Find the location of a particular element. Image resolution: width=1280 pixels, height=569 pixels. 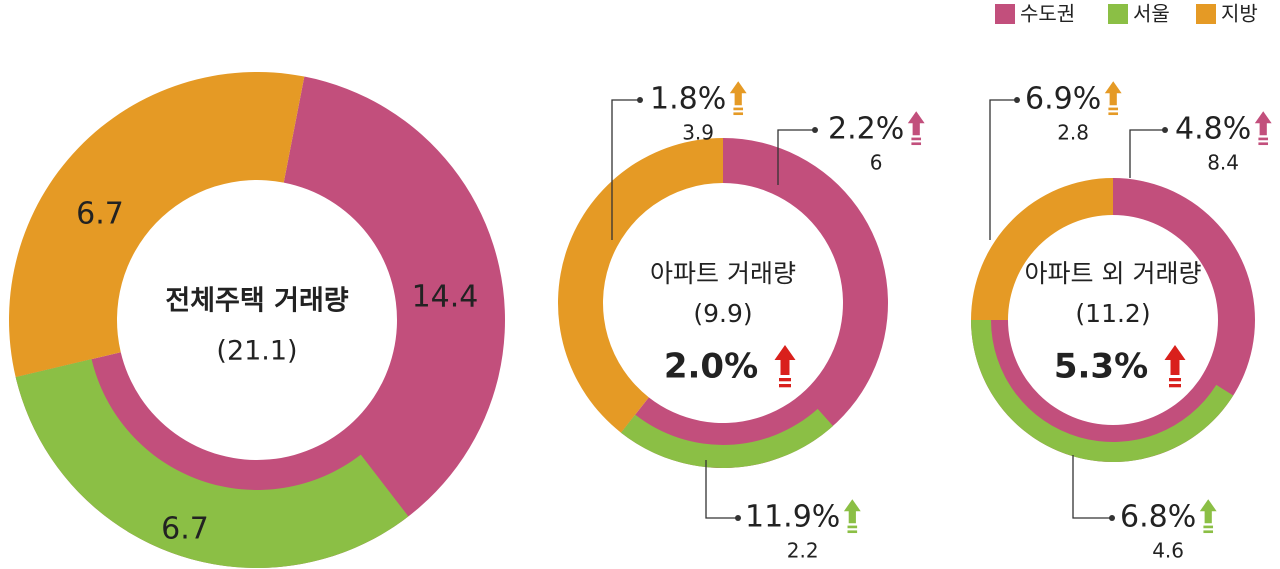

center-subtitle: (21.1) is located at coordinates (256, 351).